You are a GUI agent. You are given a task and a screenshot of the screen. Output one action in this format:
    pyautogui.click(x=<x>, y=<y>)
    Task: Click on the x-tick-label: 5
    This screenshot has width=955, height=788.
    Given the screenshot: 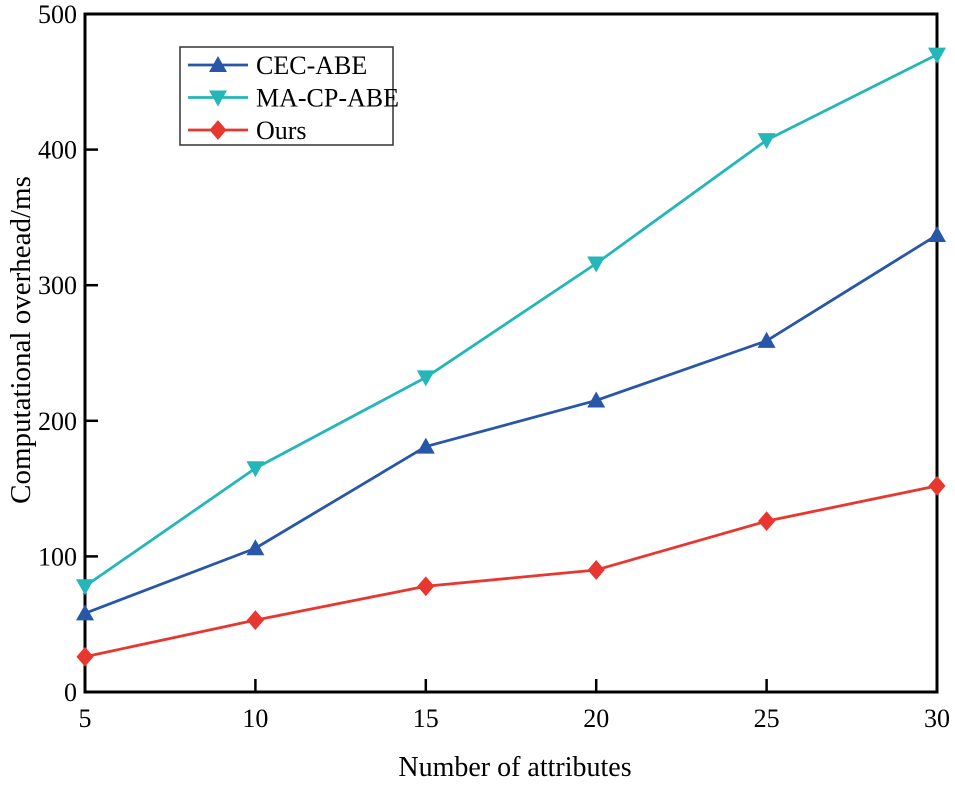 What is the action you would take?
    pyautogui.click(x=85, y=718)
    